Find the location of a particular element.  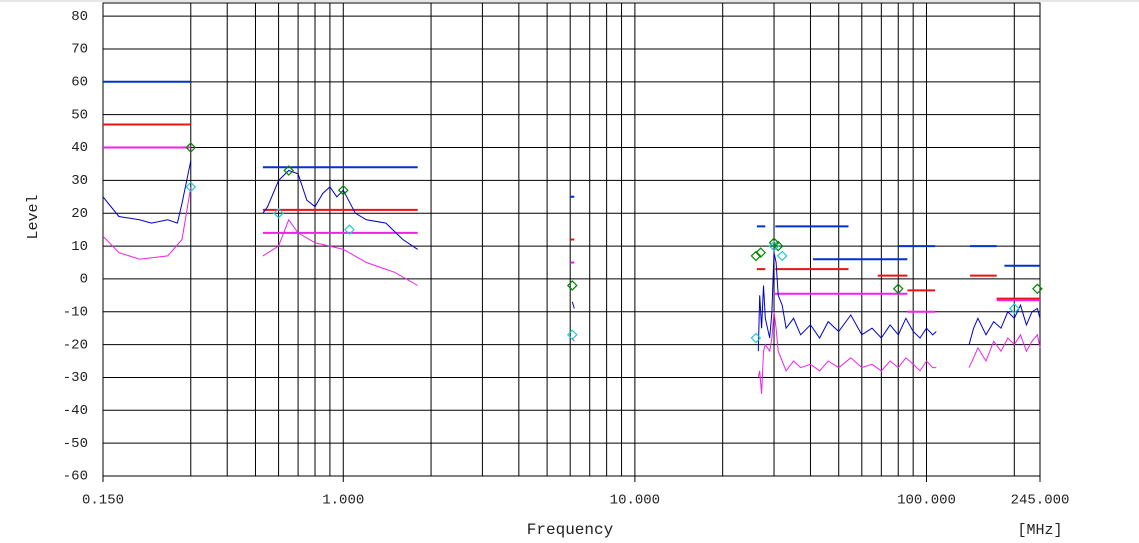

y-axis-title: Level is located at coordinates (33, 216).